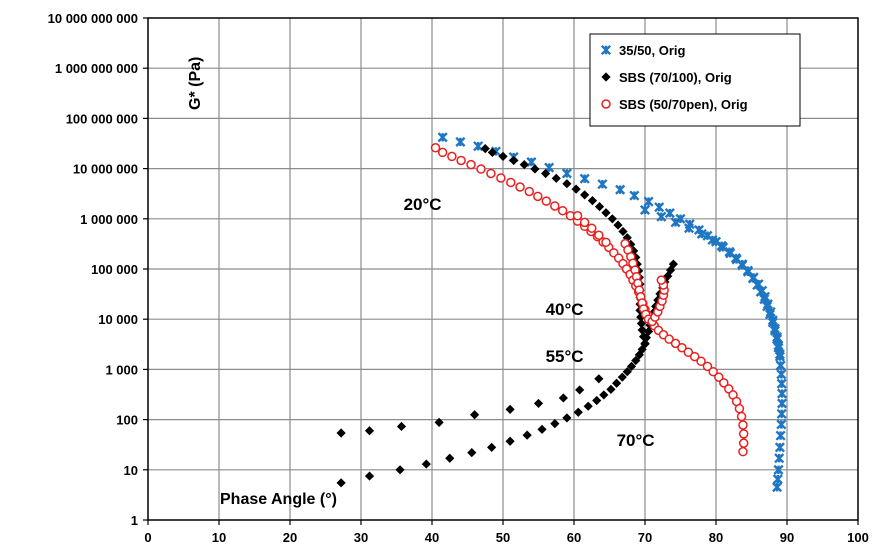 The image size is (875, 556). Describe the element at coordinates (565, 356) in the screenshot. I see `temperature-annotation: 55°C` at that location.